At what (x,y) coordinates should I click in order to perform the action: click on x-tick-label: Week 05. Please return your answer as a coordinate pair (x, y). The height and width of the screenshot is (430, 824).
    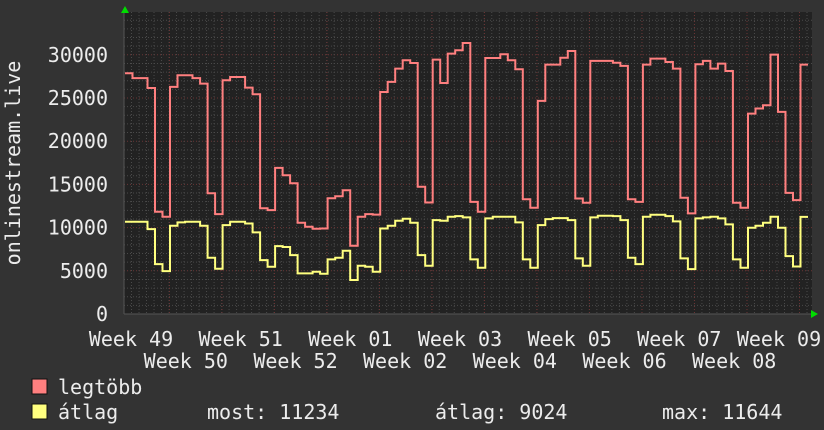
    Looking at the image, I should click on (570, 339).